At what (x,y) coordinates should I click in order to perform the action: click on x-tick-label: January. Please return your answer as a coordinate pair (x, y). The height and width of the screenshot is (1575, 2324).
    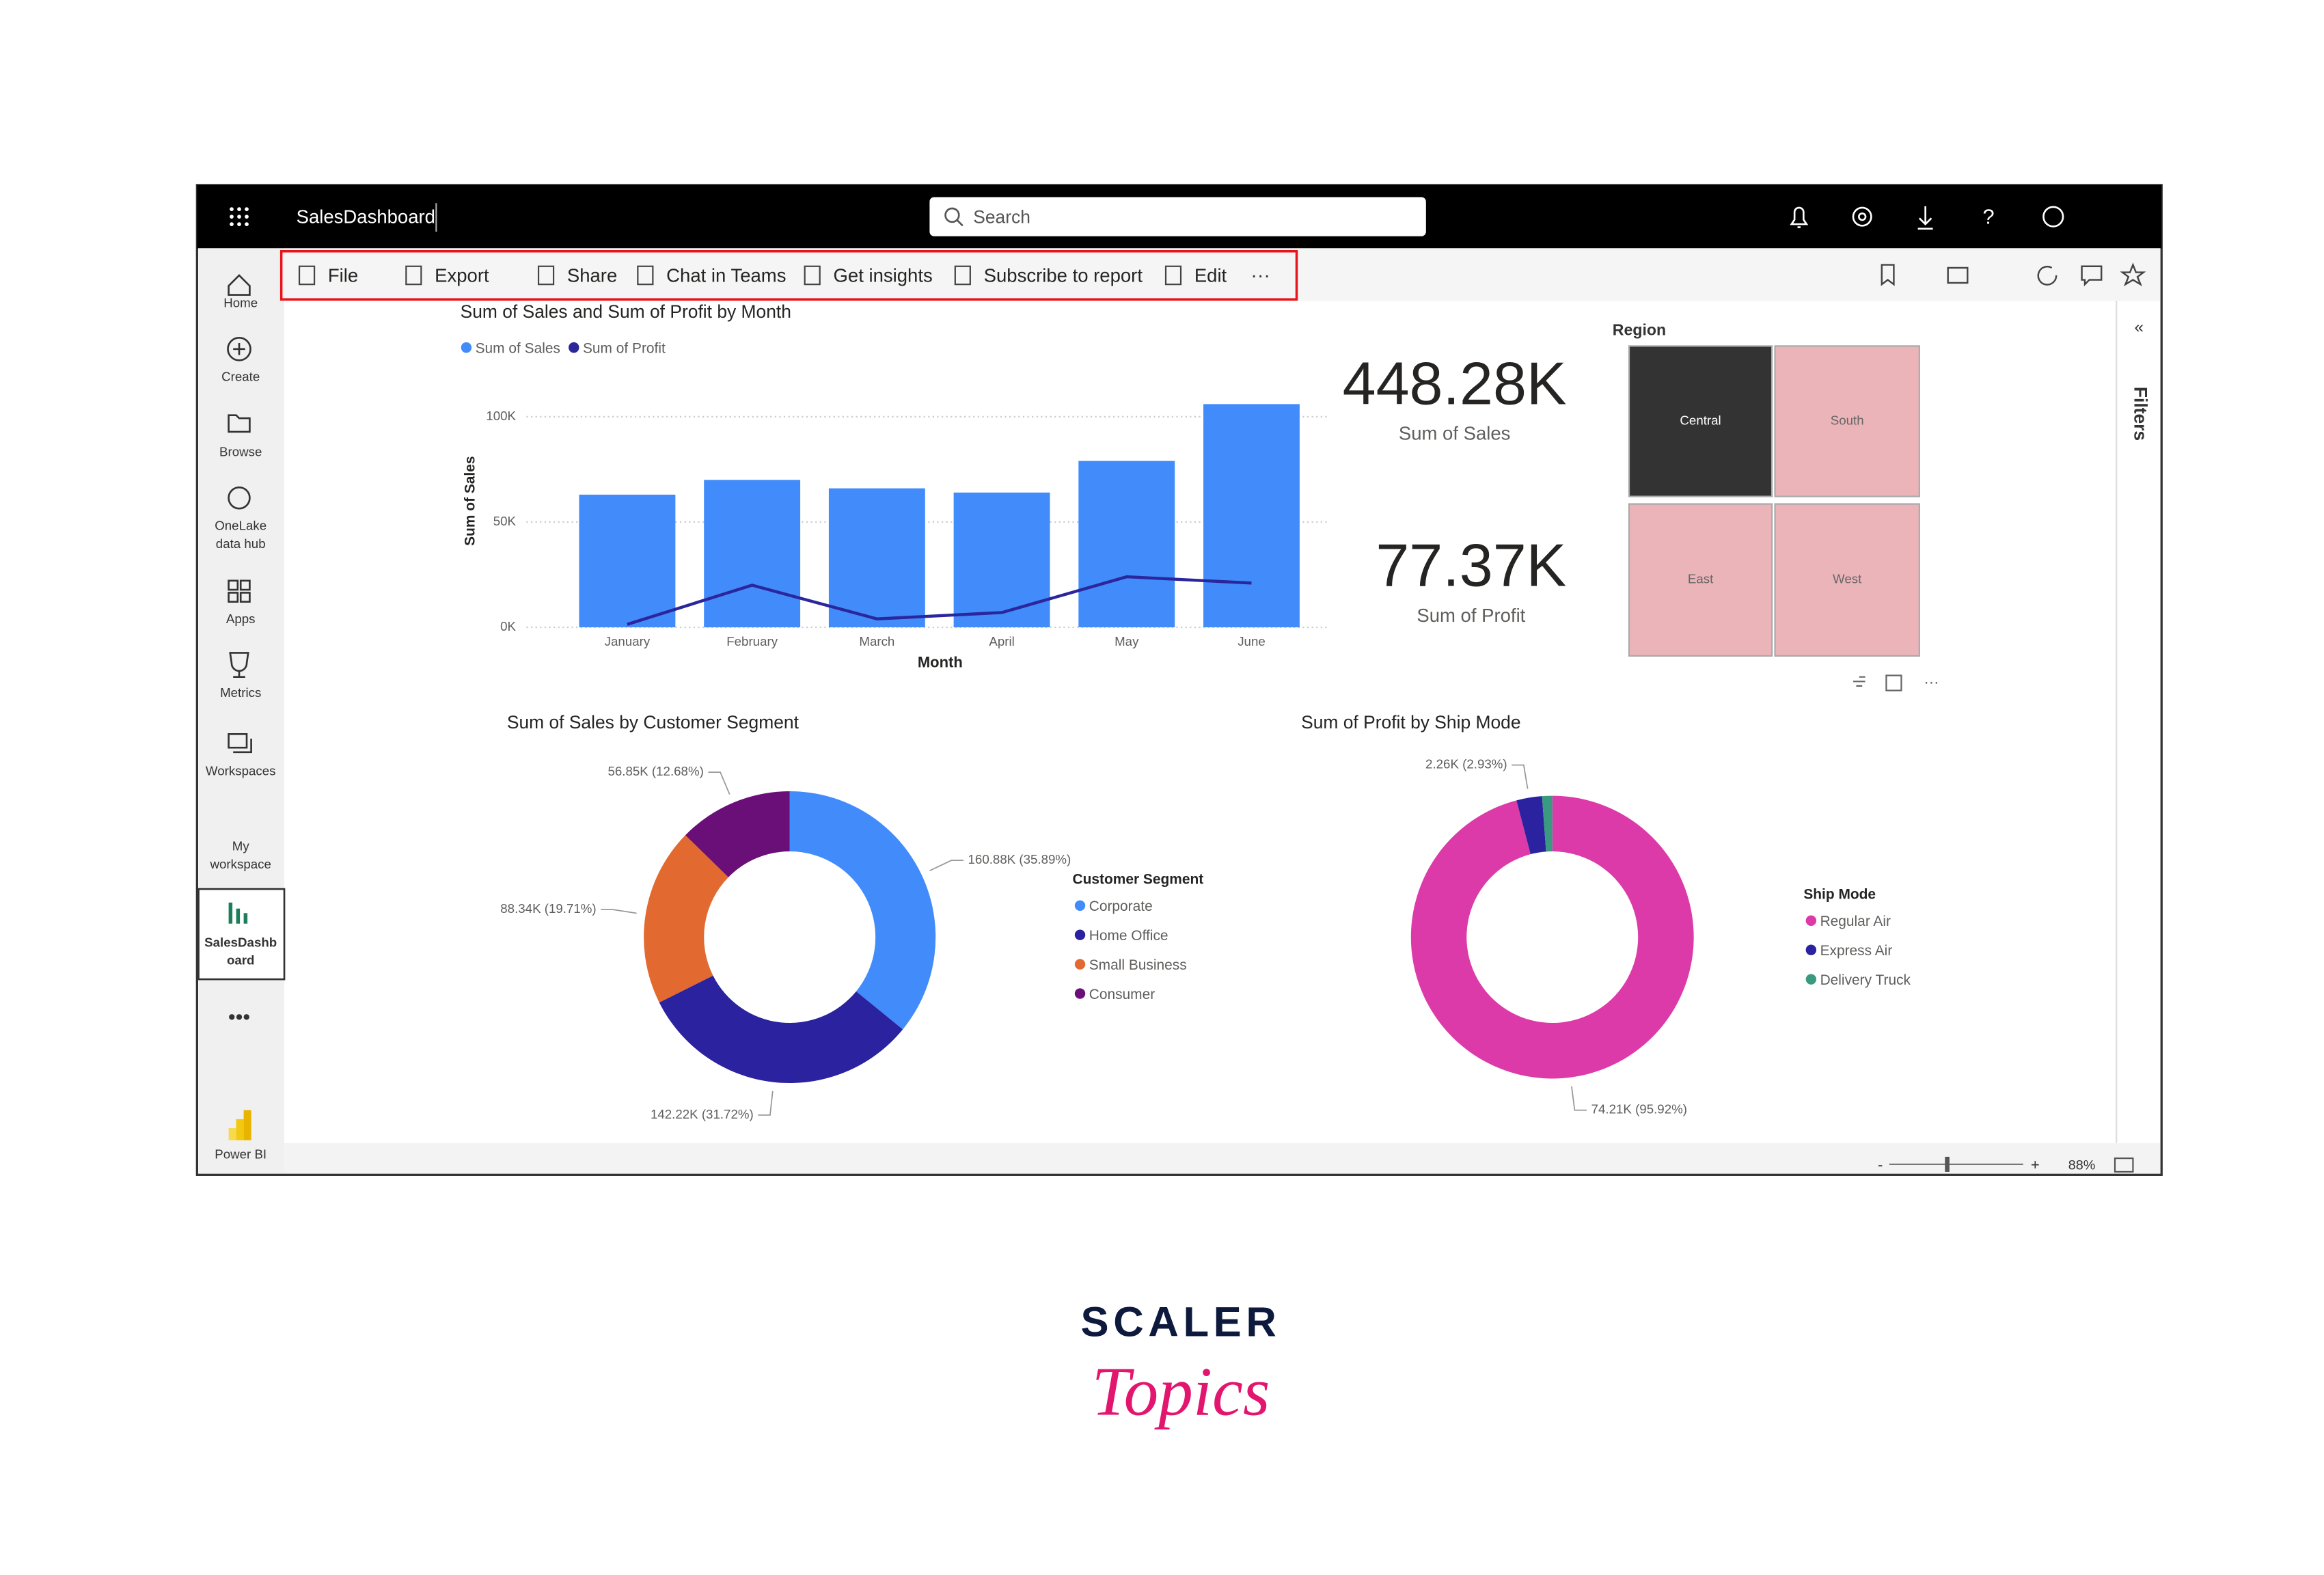
    Looking at the image, I should click on (628, 641).